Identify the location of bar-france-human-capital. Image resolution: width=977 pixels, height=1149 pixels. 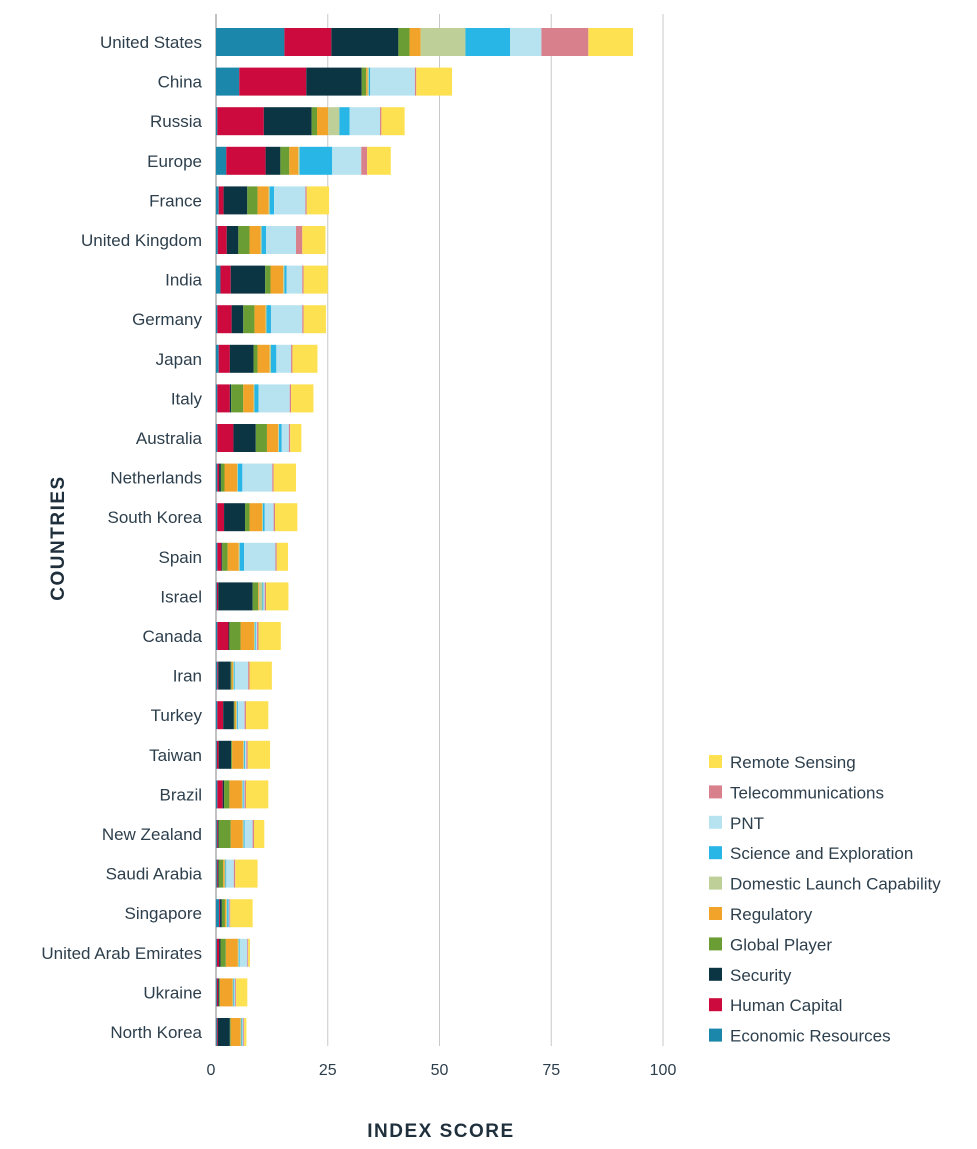
(221, 200).